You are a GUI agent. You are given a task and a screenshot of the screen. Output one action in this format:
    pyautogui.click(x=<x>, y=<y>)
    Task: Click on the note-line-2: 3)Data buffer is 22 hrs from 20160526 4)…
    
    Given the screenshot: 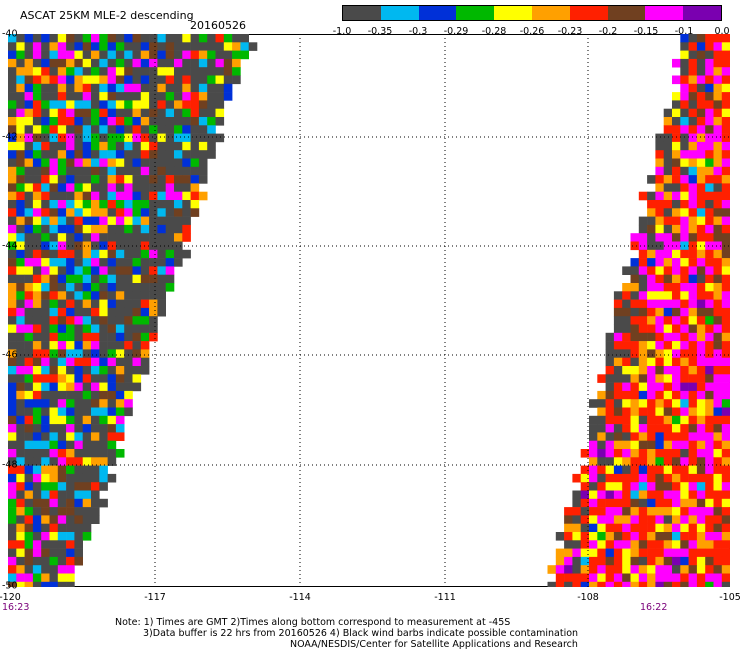 What is the action you would take?
    pyautogui.click(x=361, y=633)
    